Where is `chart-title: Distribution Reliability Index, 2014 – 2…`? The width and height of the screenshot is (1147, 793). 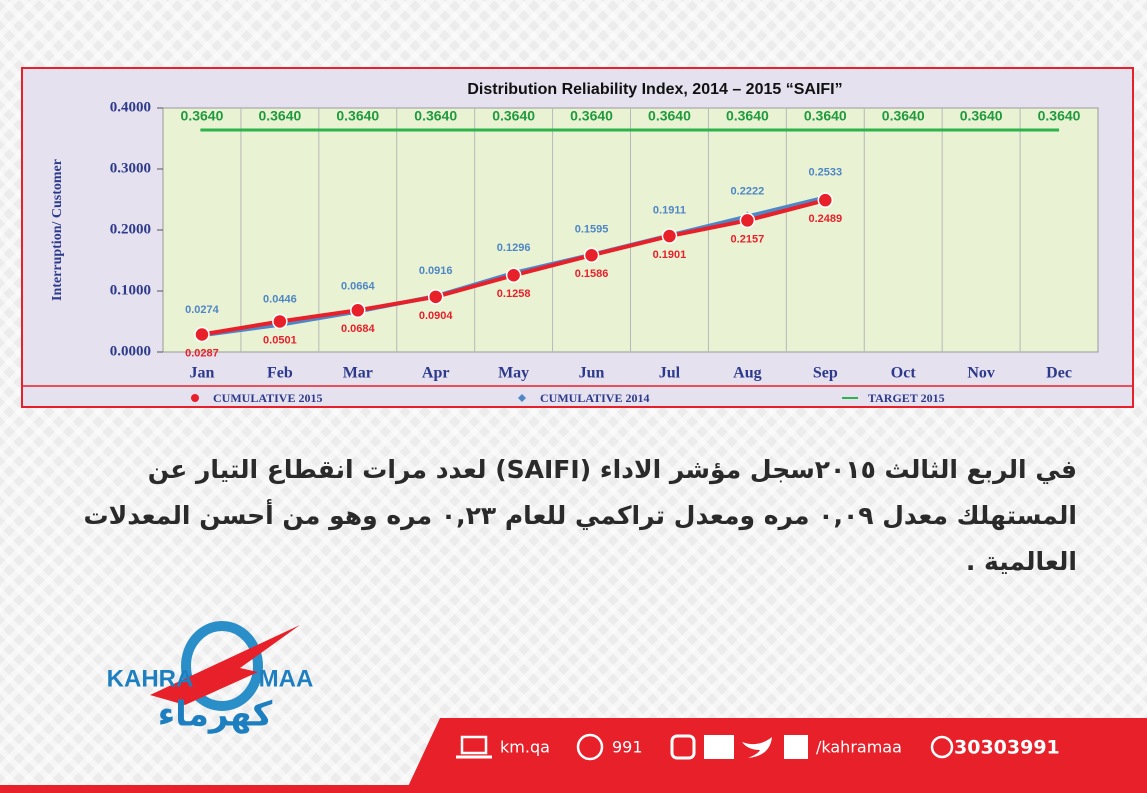 chart-title: Distribution Reliability Index, 2014 – 2… is located at coordinates (654, 89).